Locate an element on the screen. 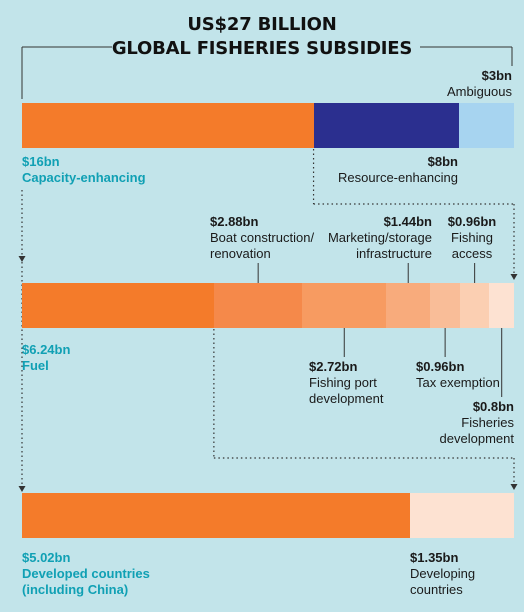  access-label: $0.96bn Fishing access is located at coordinates (472, 238).